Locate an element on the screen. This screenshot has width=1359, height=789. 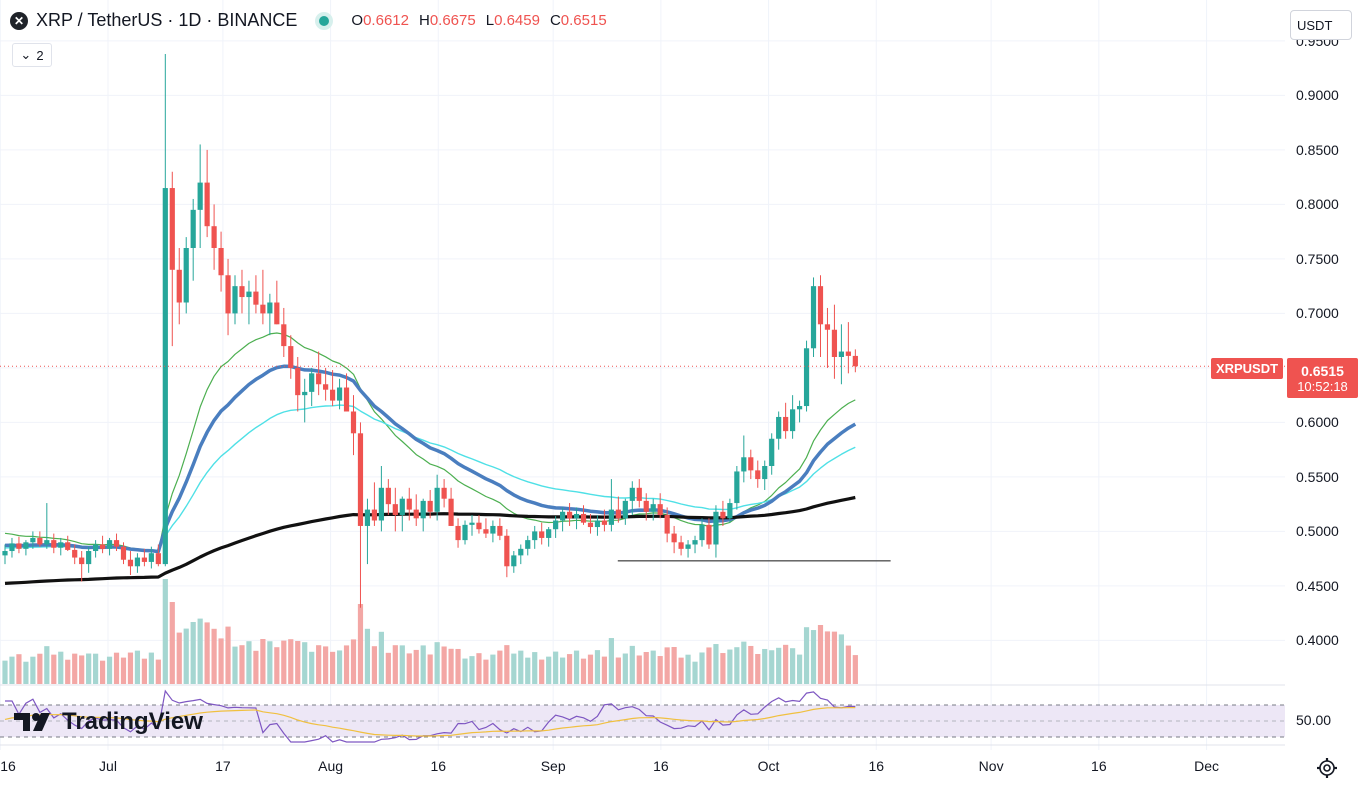
x-logo-icon: ✕ is located at coordinates (19, 20).